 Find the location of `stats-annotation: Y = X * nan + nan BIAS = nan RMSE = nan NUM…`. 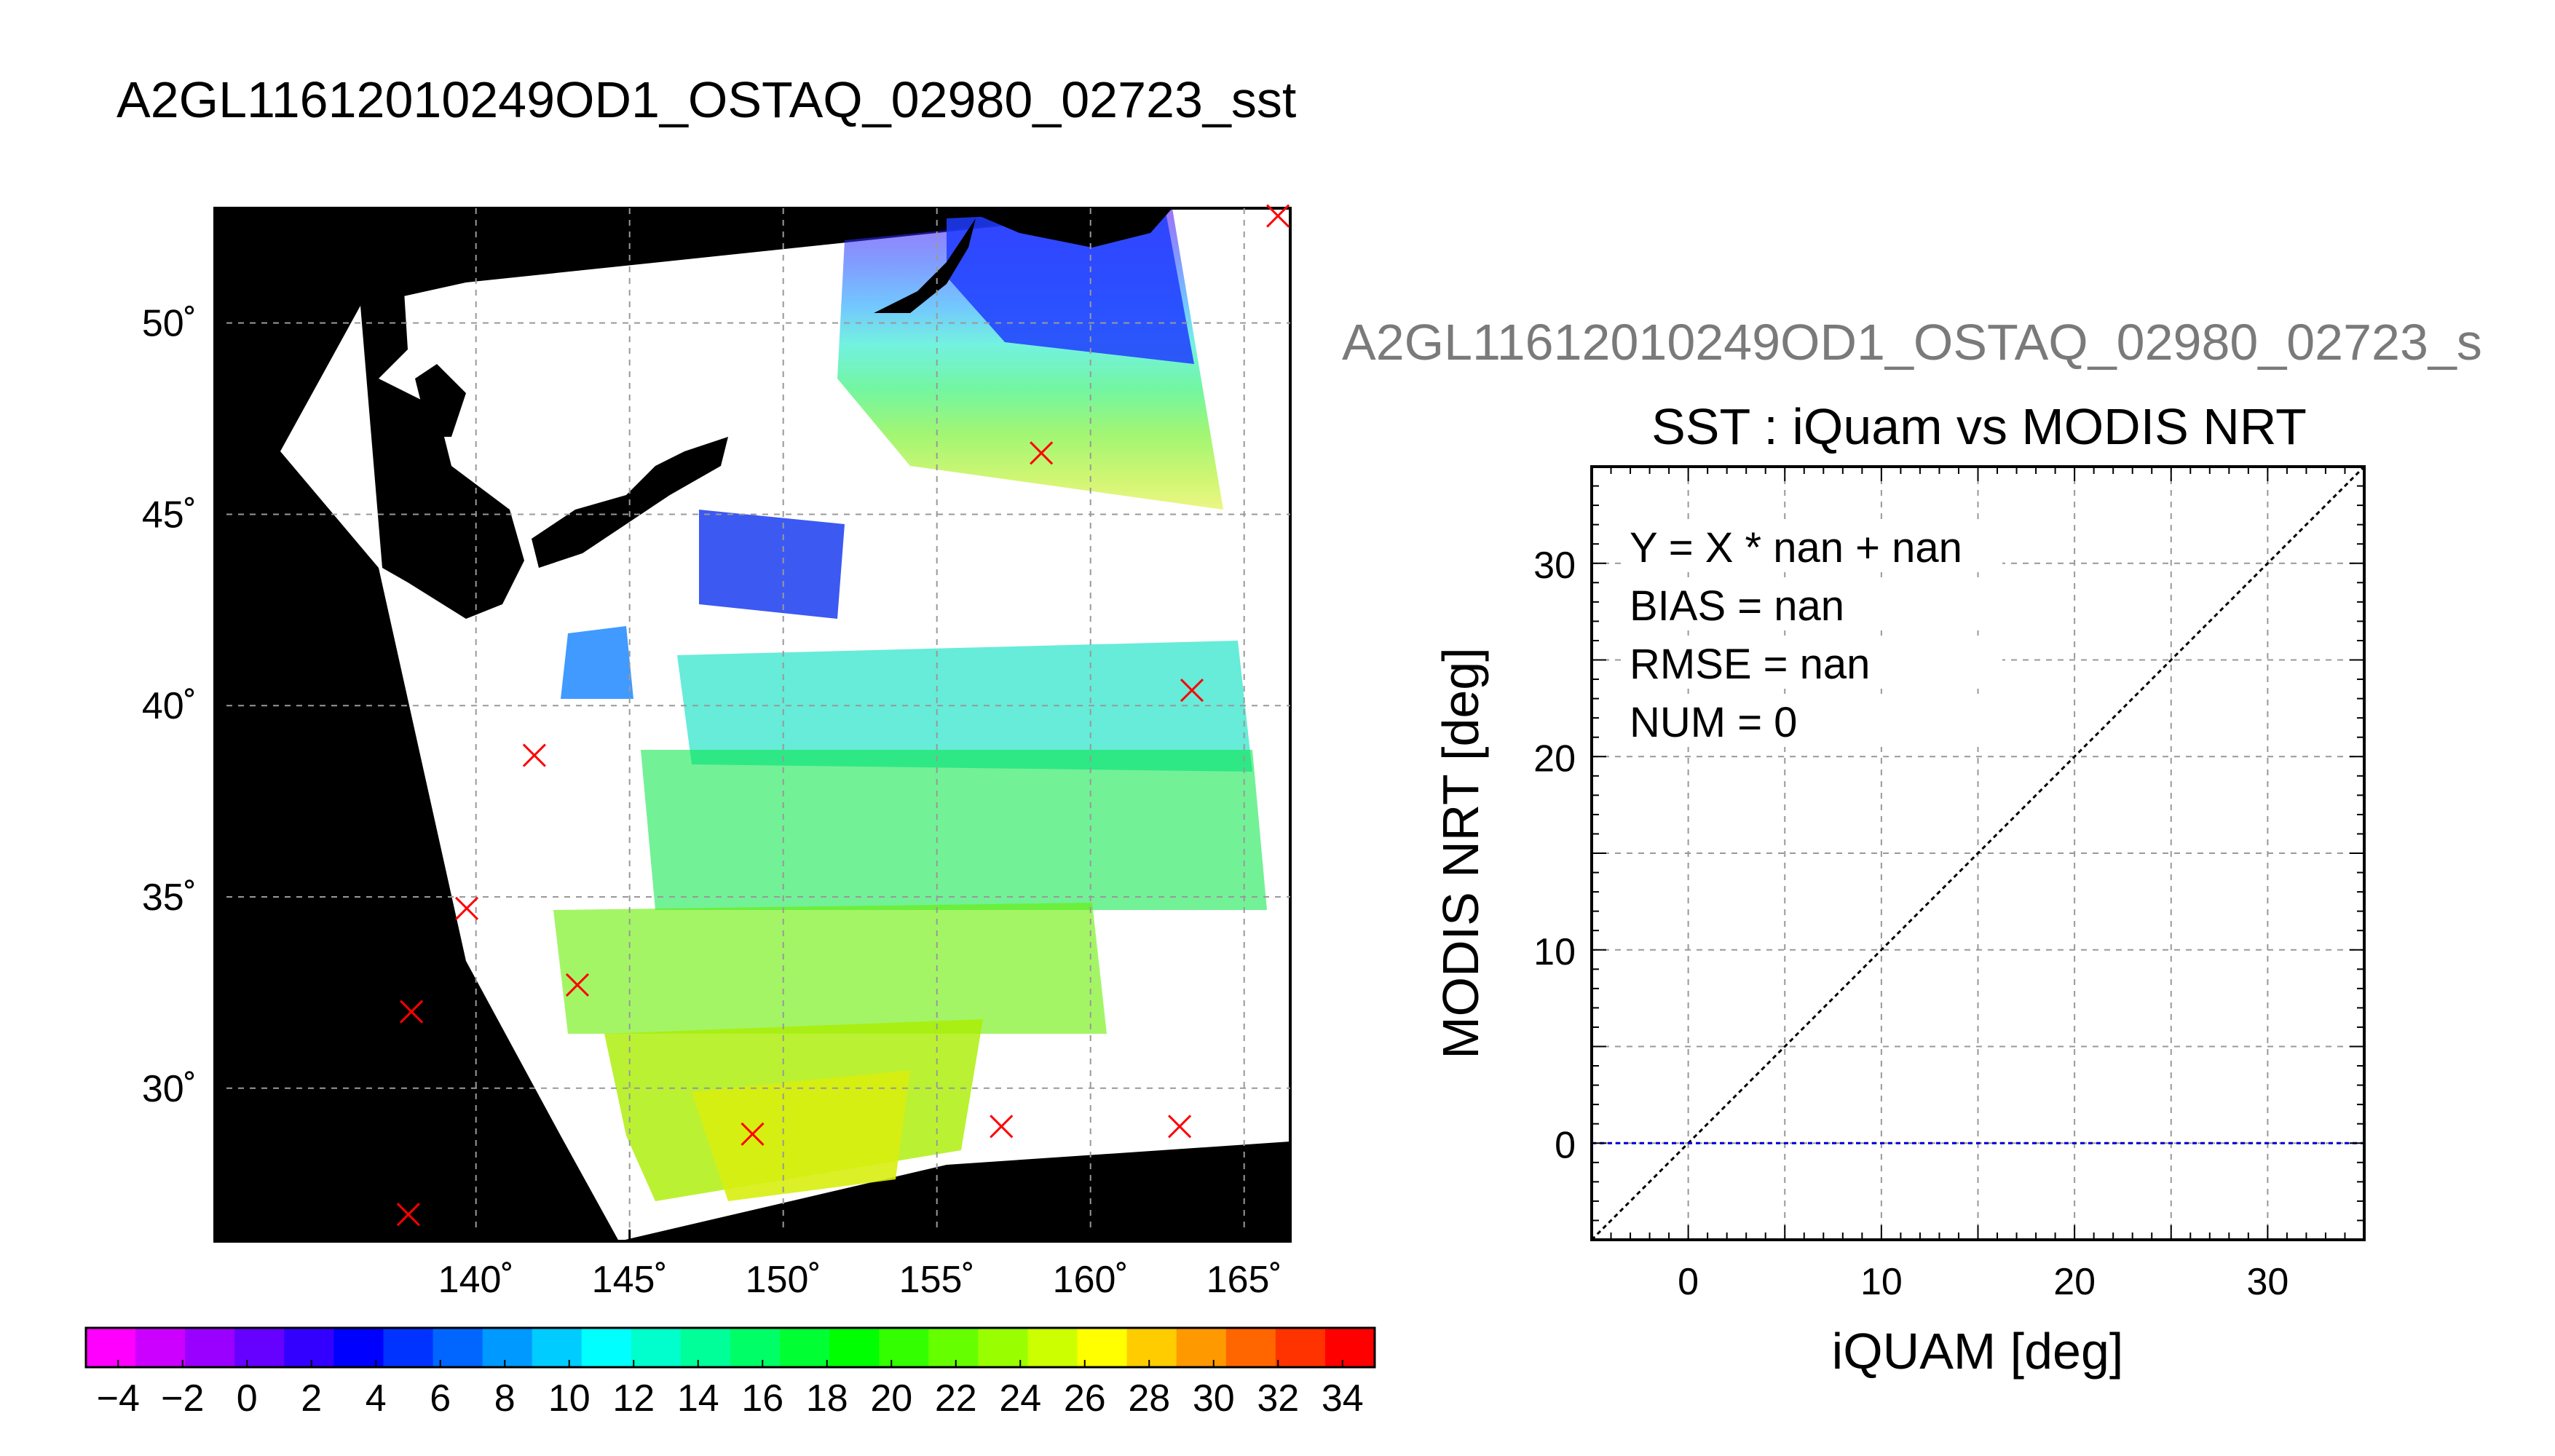

stats-annotation: Y = X * nan + nan BIAS = nan RMSE = nan NUM… is located at coordinates (1813, 635).